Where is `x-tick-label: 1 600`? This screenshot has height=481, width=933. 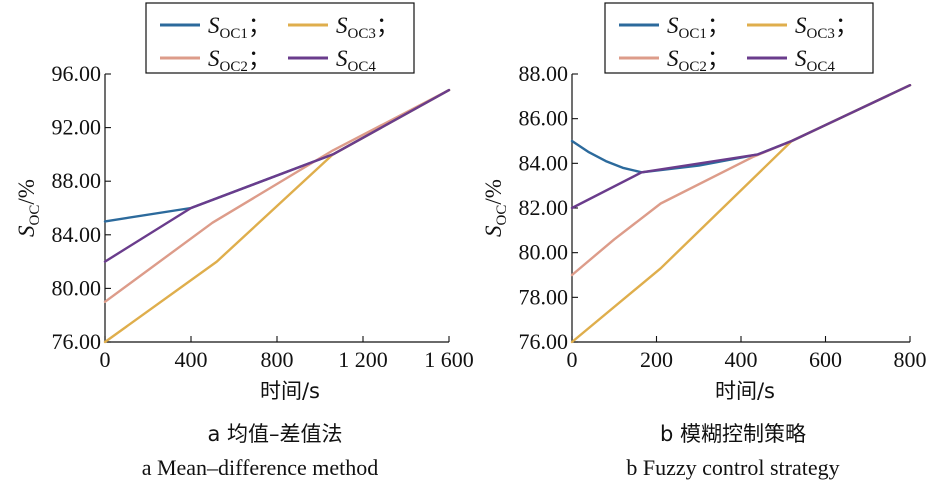
x-tick-label: 1 600 is located at coordinates (449, 359).